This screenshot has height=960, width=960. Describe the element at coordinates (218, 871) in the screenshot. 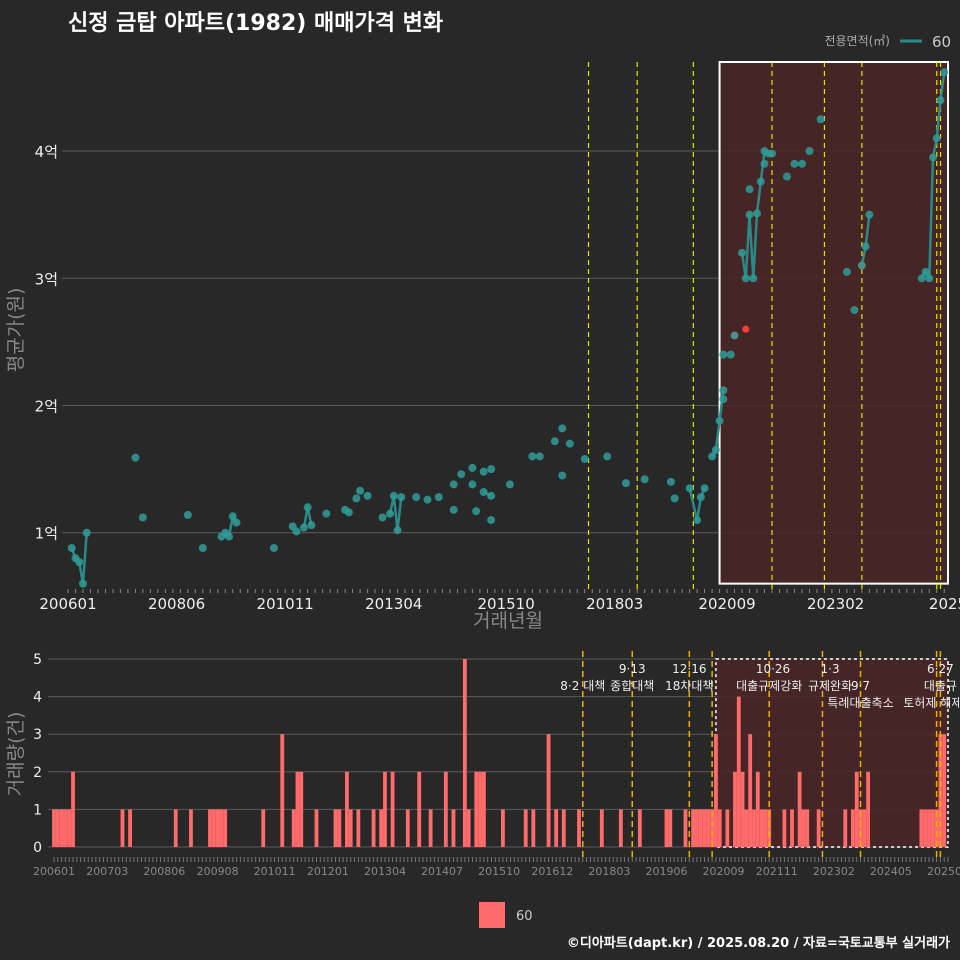

I see `volume-x-tick-3: 200908` at that location.